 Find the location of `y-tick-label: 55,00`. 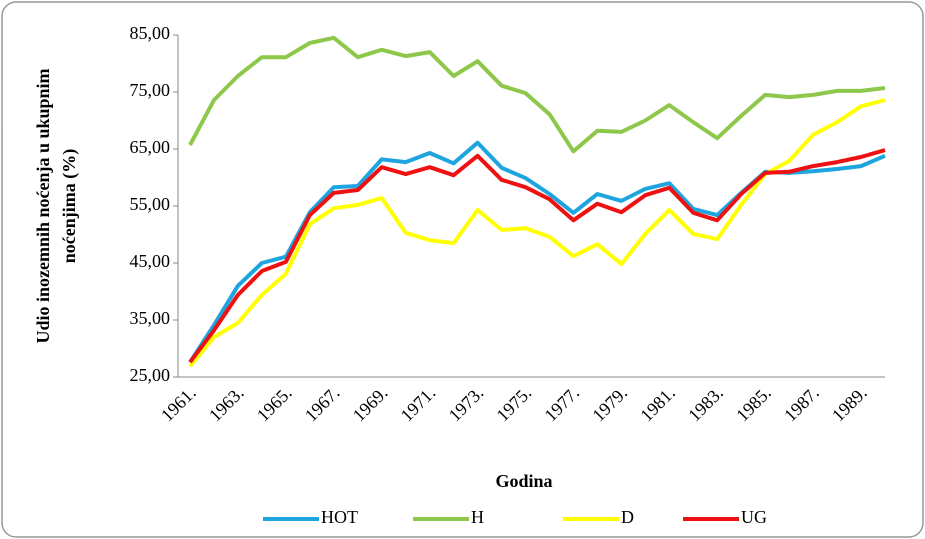

y-tick-label: 55,00 is located at coordinates (150, 204).